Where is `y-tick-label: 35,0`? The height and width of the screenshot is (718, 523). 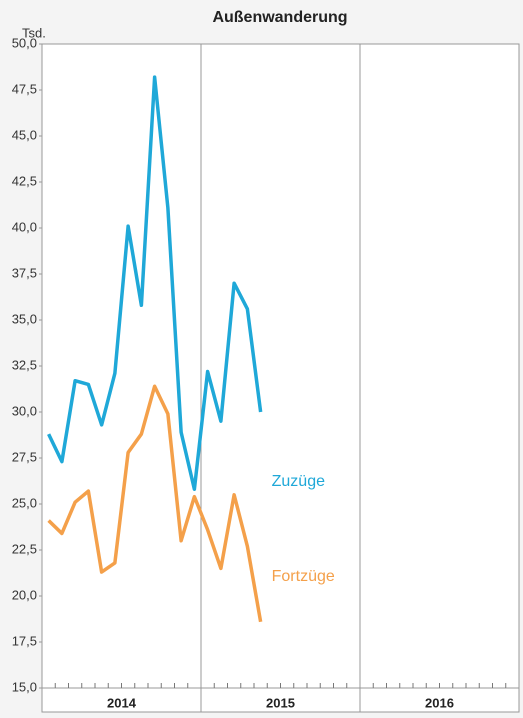 y-tick-label: 35,0 is located at coordinates (24, 318).